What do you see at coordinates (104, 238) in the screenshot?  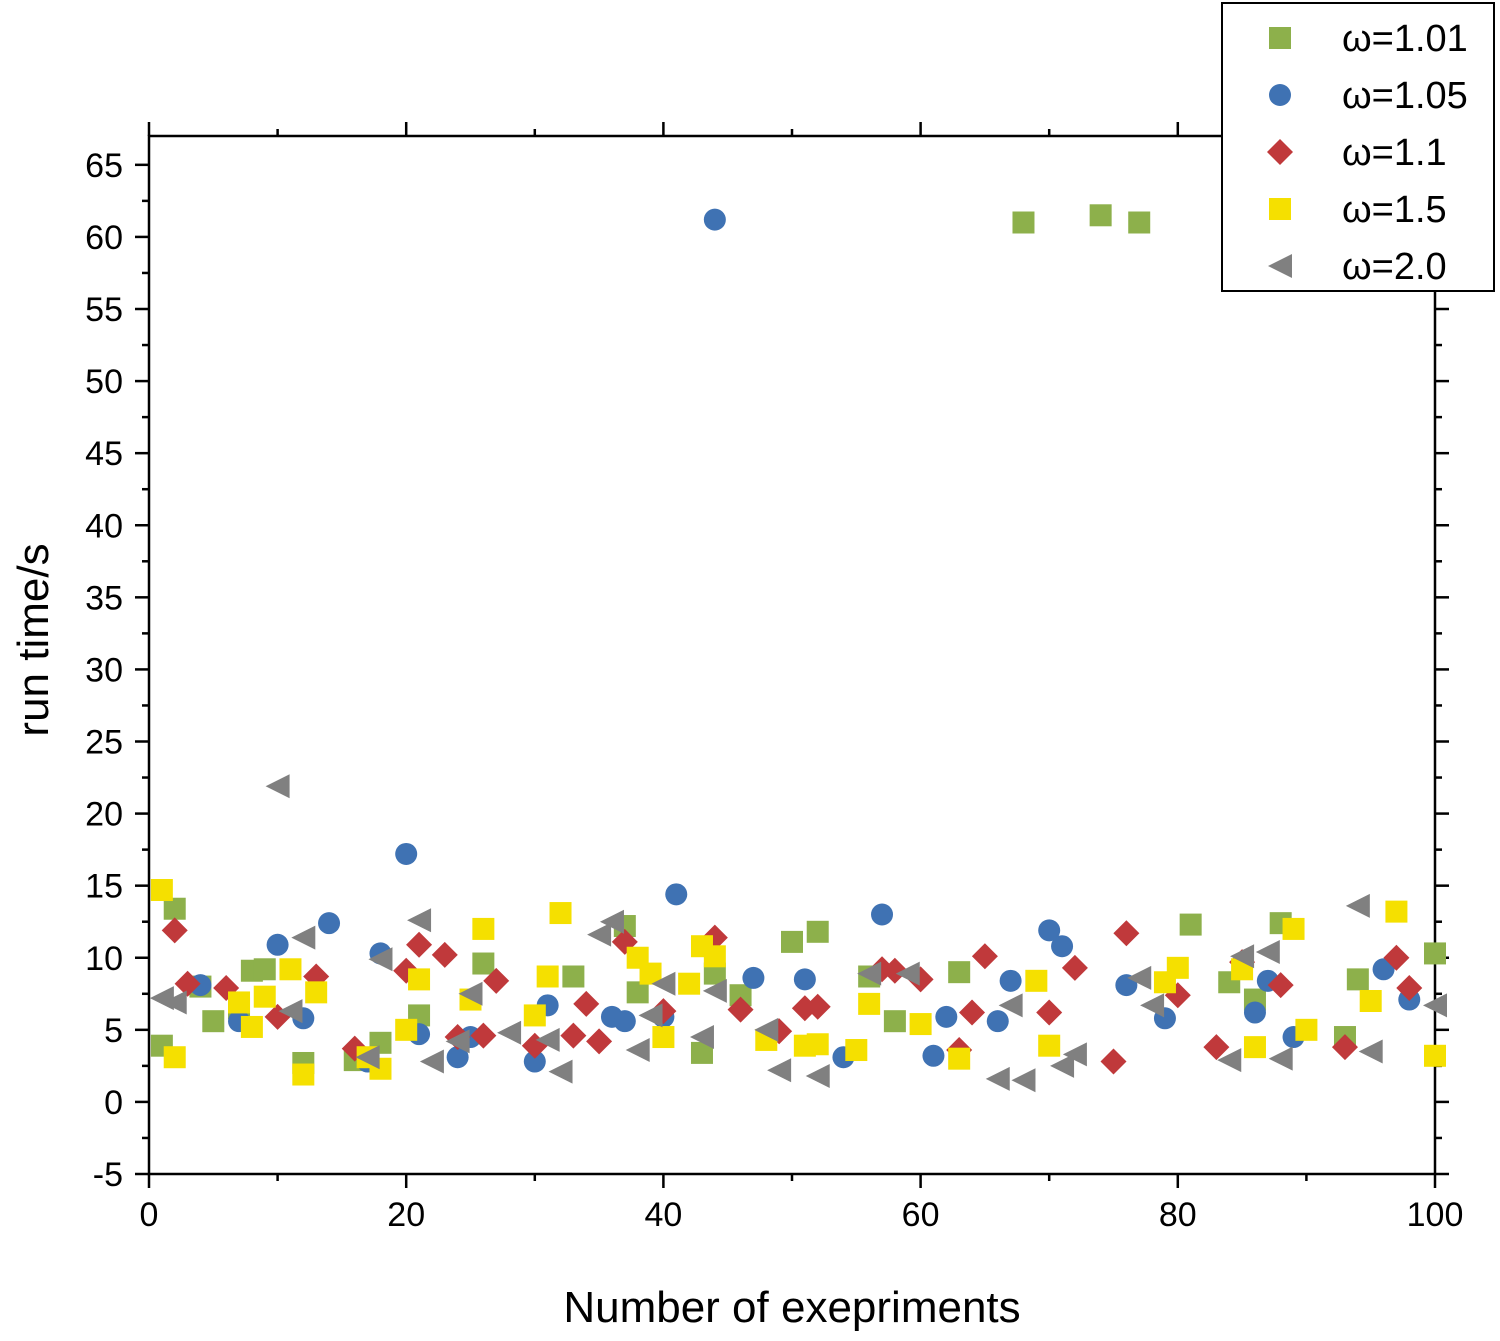 I see `y-tick-label: 60` at bounding box center [104, 238].